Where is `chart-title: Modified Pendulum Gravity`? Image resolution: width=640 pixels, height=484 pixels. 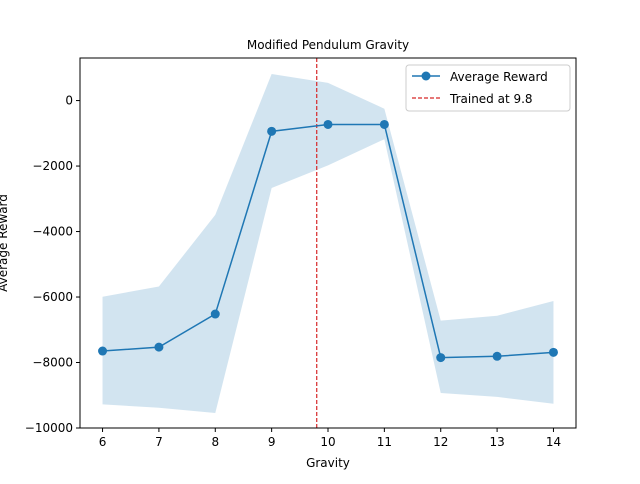 chart-title: Modified Pendulum Gravity is located at coordinates (328, 45).